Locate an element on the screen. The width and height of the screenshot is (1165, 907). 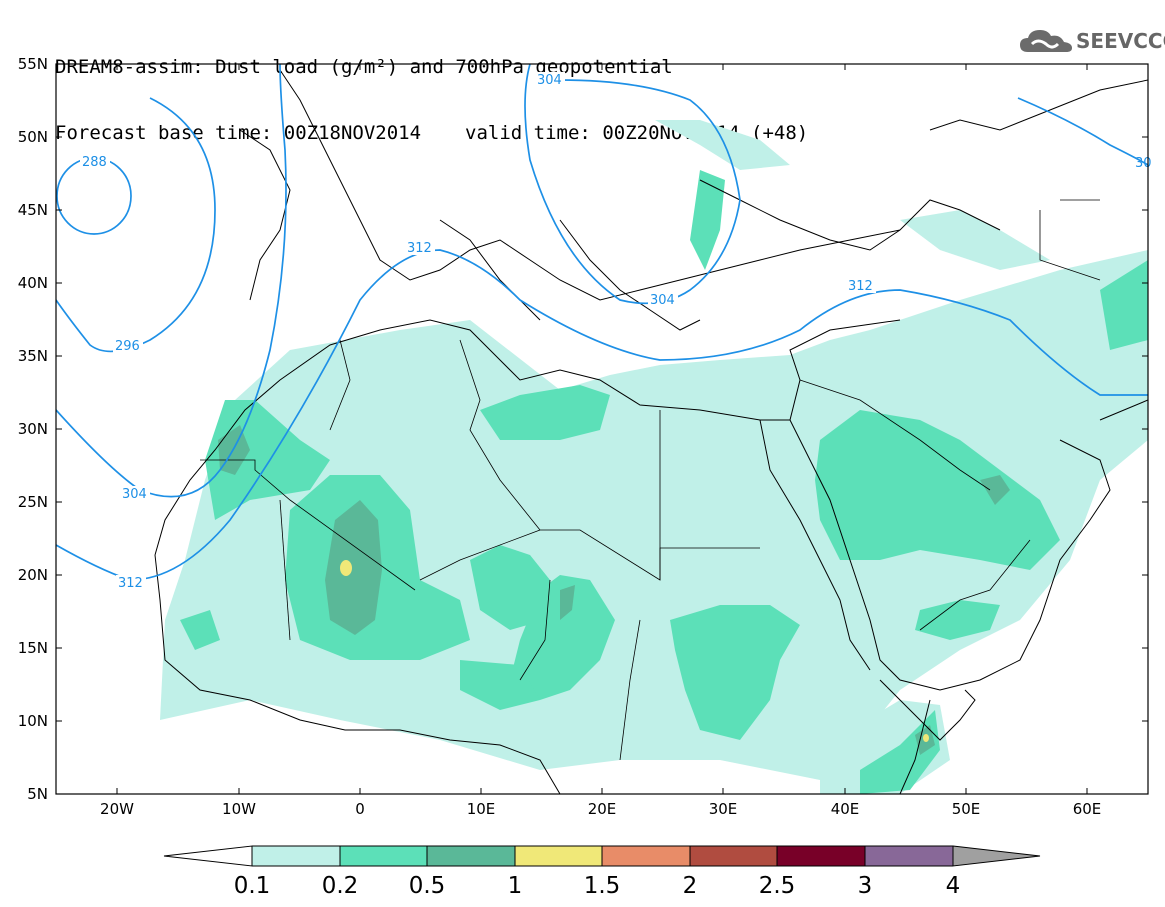
lat-label: 35N is located at coordinates (33, 356).